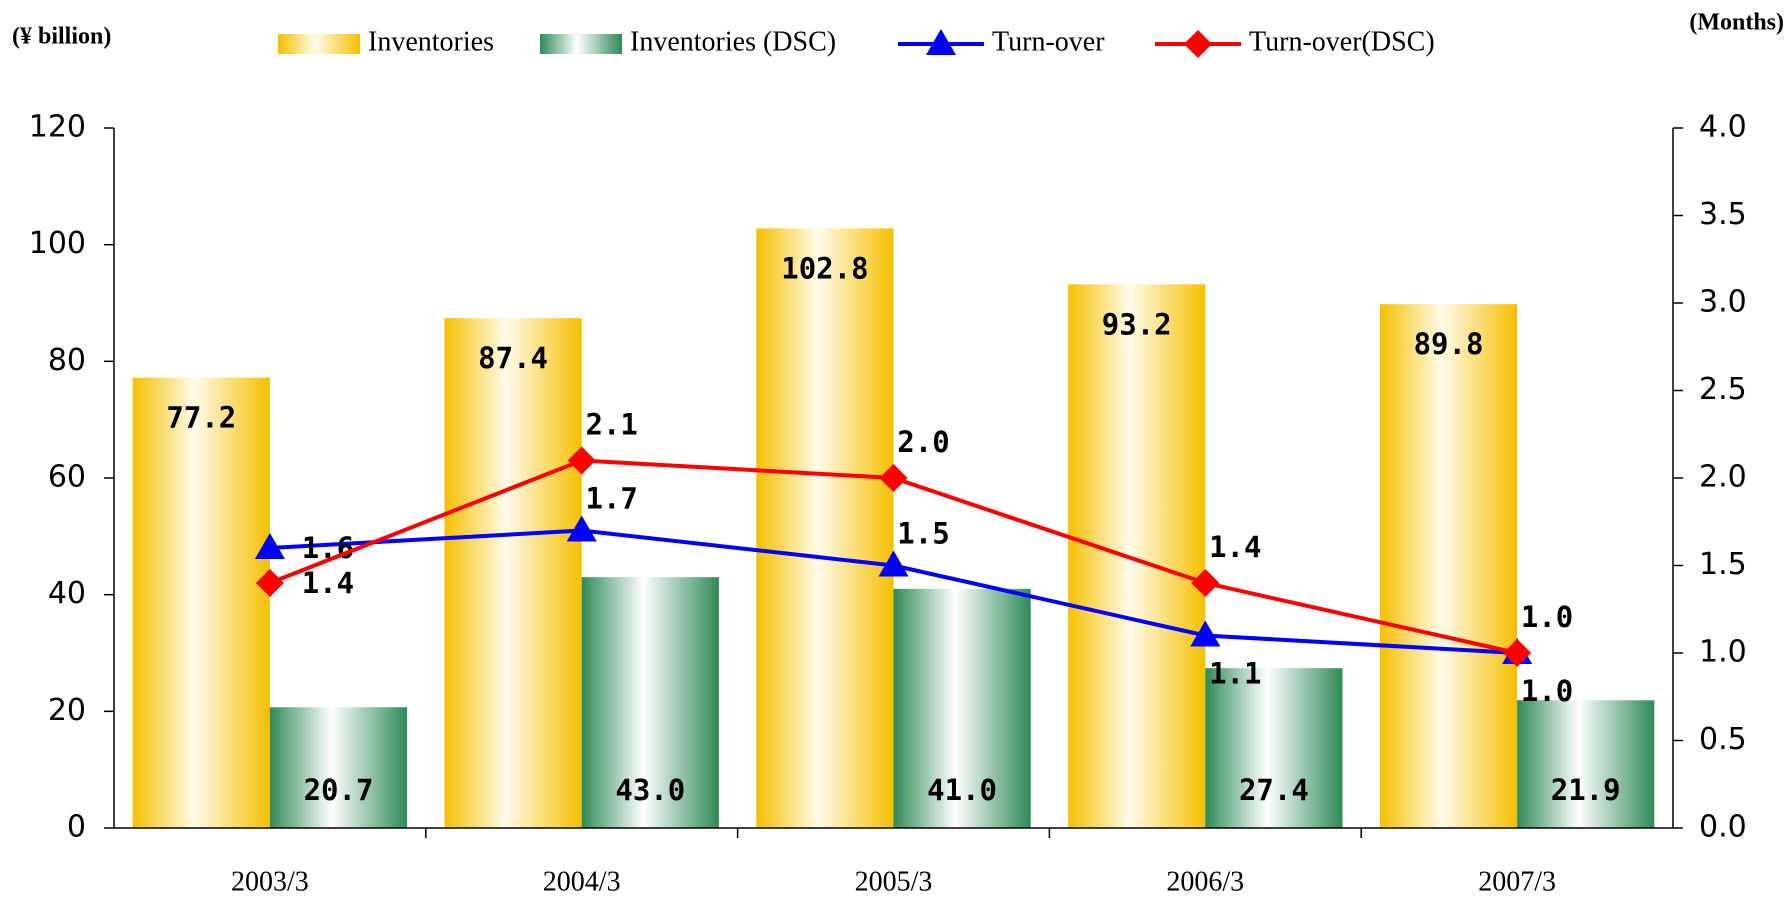 The height and width of the screenshot is (902, 1791). What do you see at coordinates (894, 881) in the screenshot?
I see `x-tick-label: 2005/3` at bounding box center [894, 881].